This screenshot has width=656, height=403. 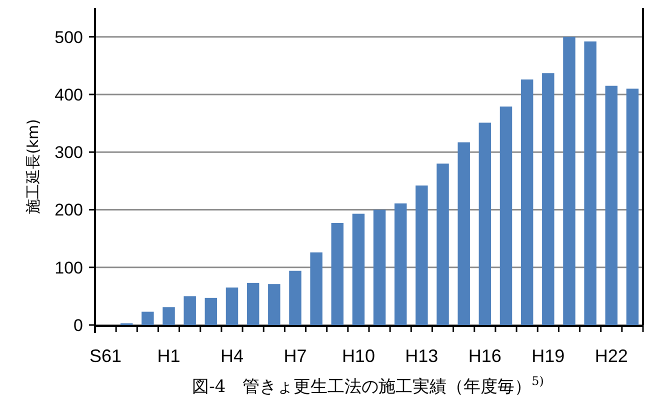 I want to click on x-tick-label: H16, so click(x=485, y=356).